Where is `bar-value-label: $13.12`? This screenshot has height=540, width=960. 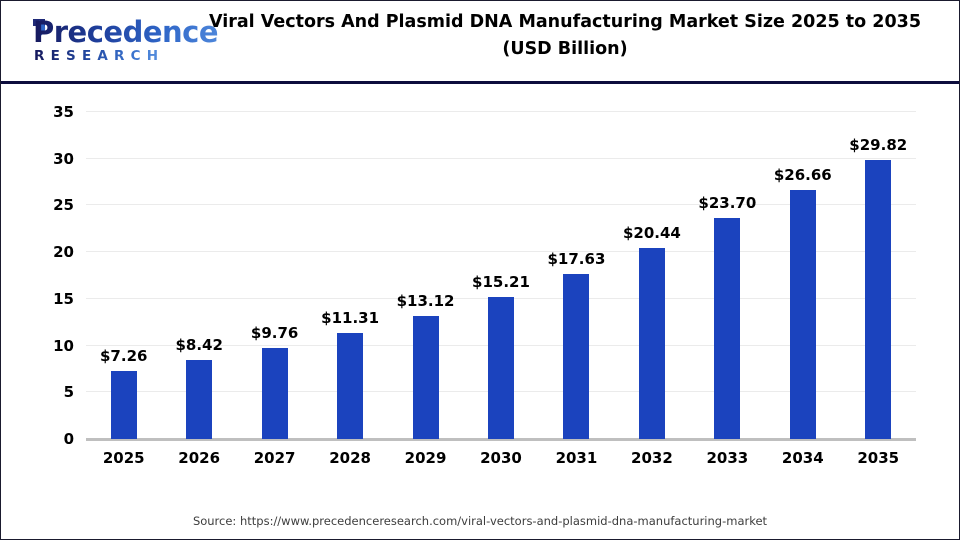 bar-value-label: $13.12 is located at coordinates (425, 301).